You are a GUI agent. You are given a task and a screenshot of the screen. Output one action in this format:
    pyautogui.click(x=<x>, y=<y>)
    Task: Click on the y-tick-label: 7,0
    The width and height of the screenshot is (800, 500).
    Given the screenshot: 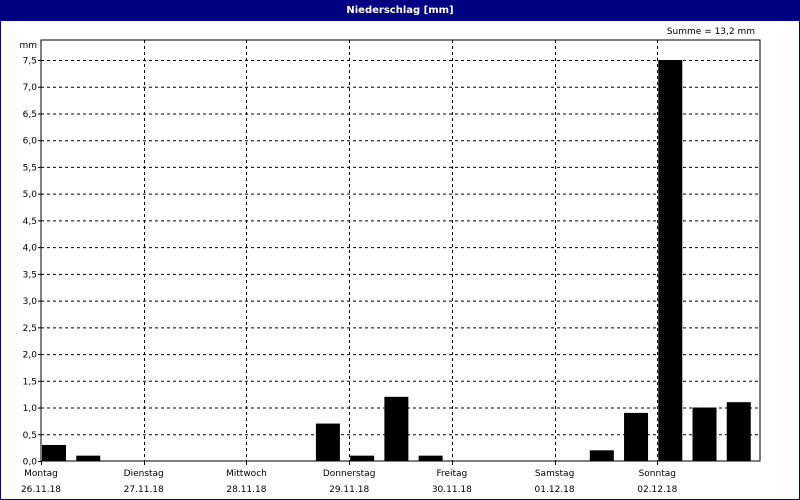 What is the action you would take?
    pyautogui.click(x=30, y=88)
    